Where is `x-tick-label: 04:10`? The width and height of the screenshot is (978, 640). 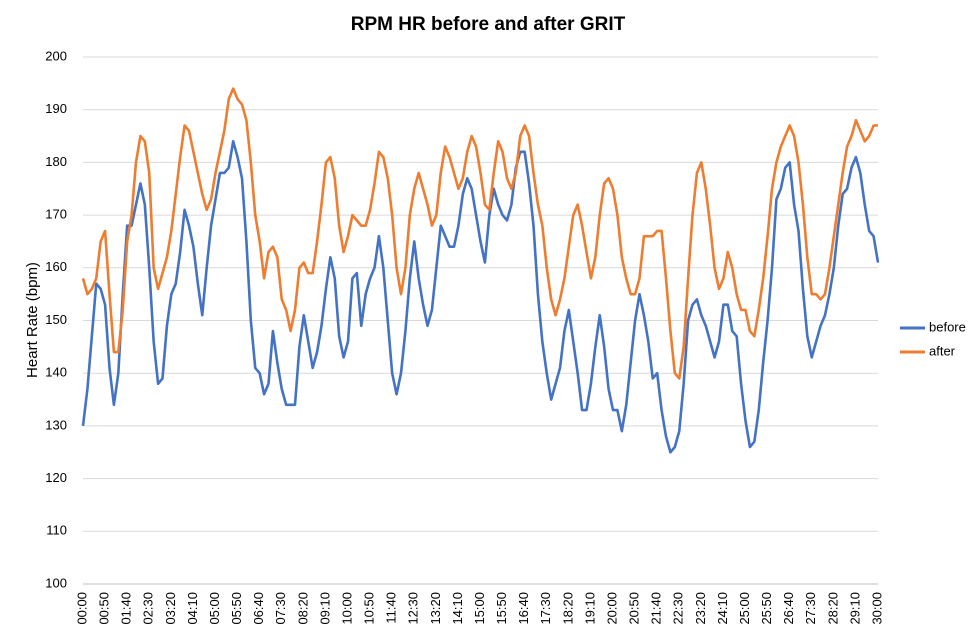 x-tick-label: 04:10 is located at coordinates (192, 608).